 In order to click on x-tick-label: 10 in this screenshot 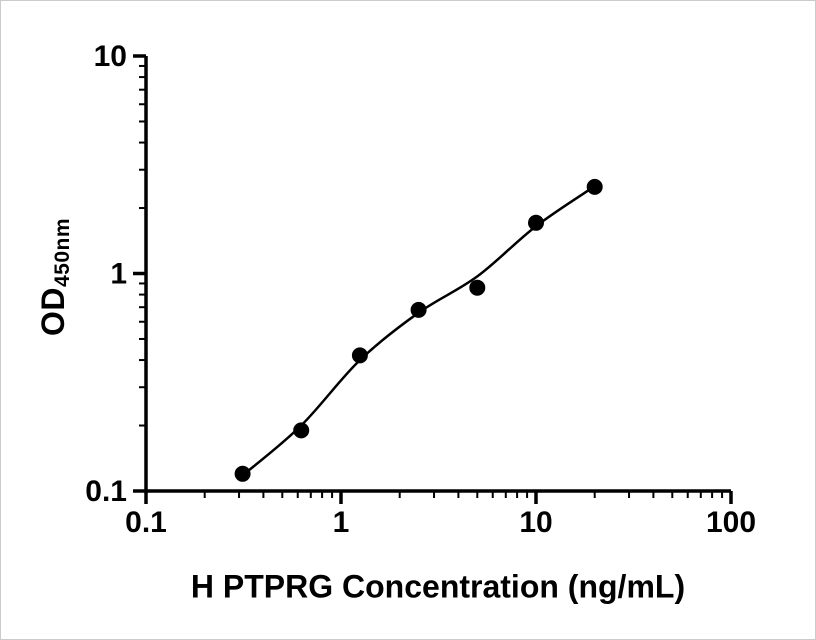, I will do `click(535, 522)`.